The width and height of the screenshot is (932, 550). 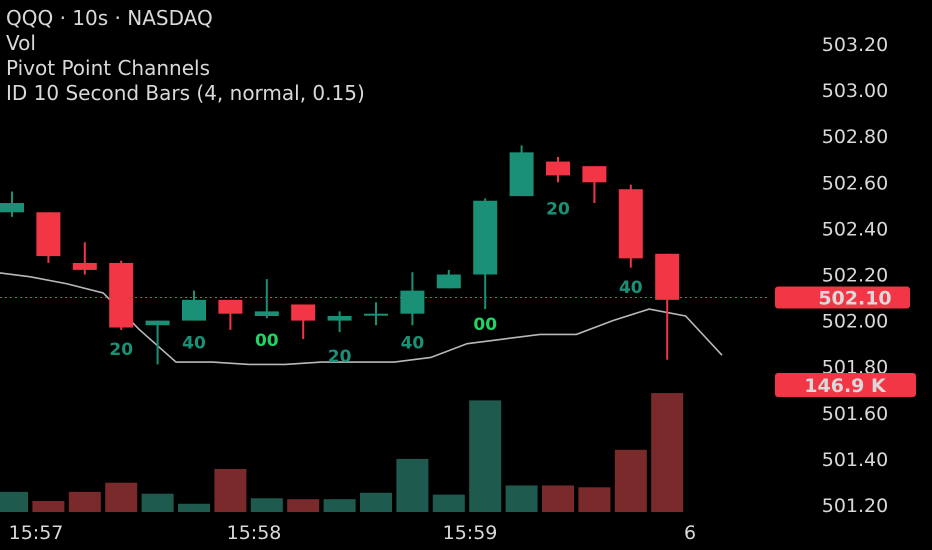 What do you see at coordinates (855, 276) in the screenshot?
I see `y-tick-label: 502.20` at bounding box center [855, 276].